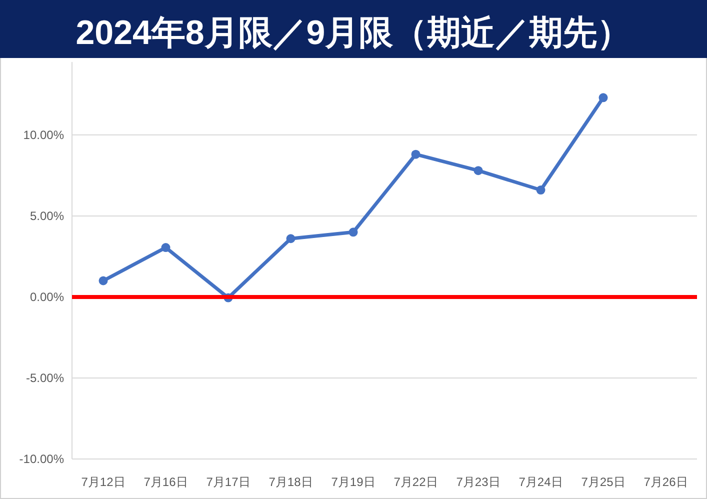  What do you see at coordinates (166, 482) in the screenshot?
I see `xtick: 7月16日` at bounding box center [166, 482].